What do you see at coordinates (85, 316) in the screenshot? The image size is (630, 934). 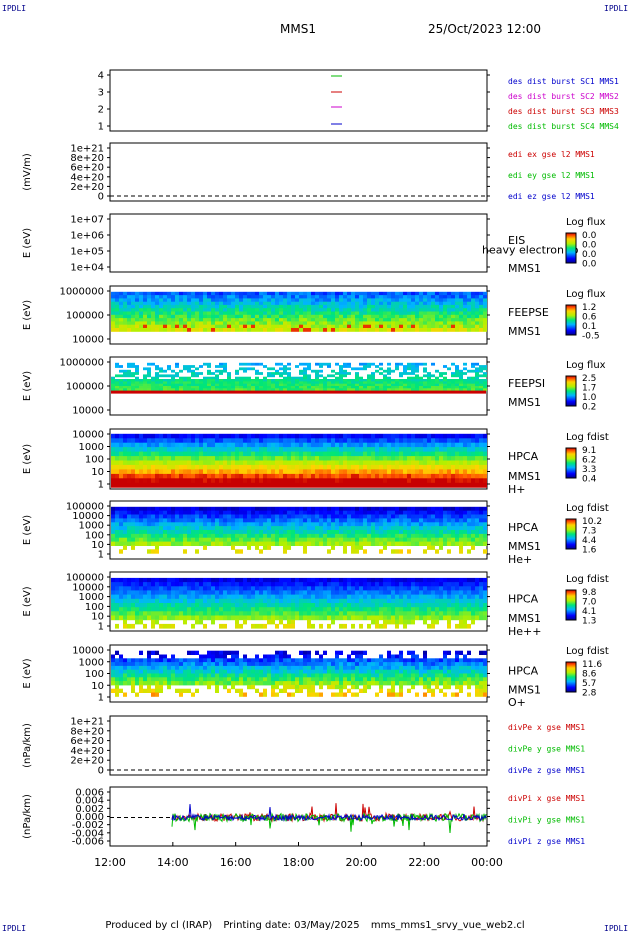 I see `y-tick-label-3-1: 100000` at bounding box center [85, 316].